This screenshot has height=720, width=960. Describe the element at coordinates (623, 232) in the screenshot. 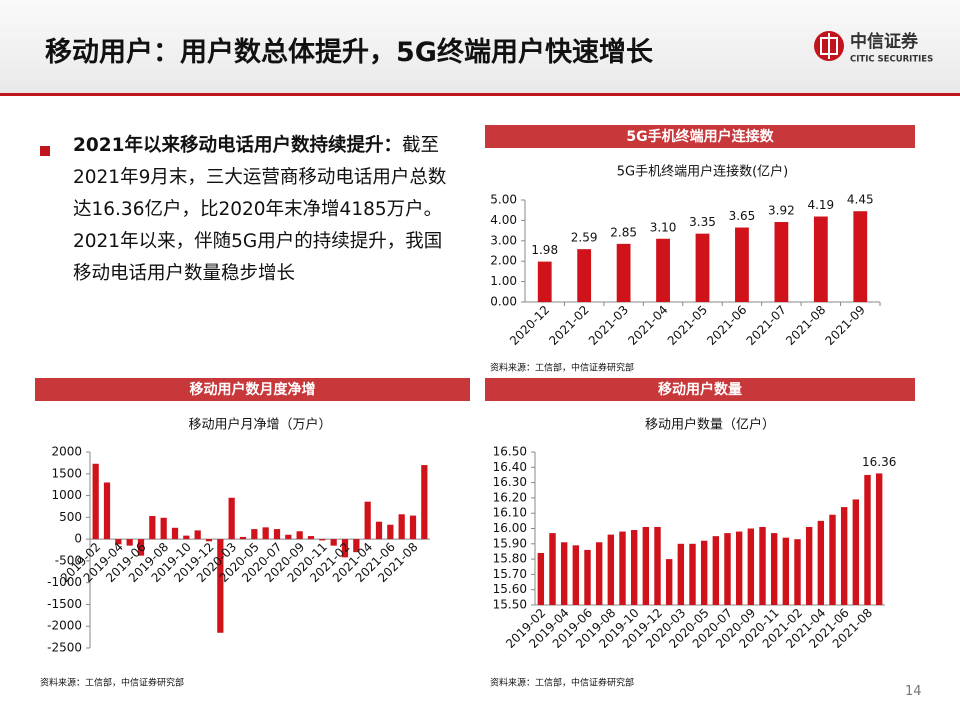

I see `data-label: 2.85` at that location.